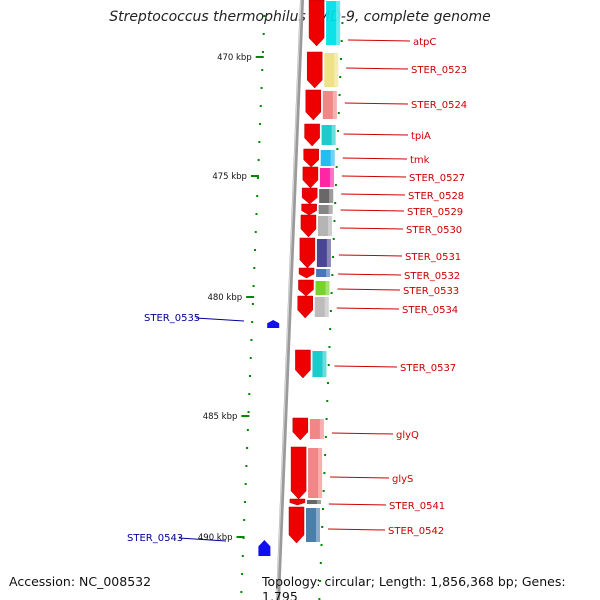  I want to click on forward-gene-label: STER_0524, so click(439, 105).